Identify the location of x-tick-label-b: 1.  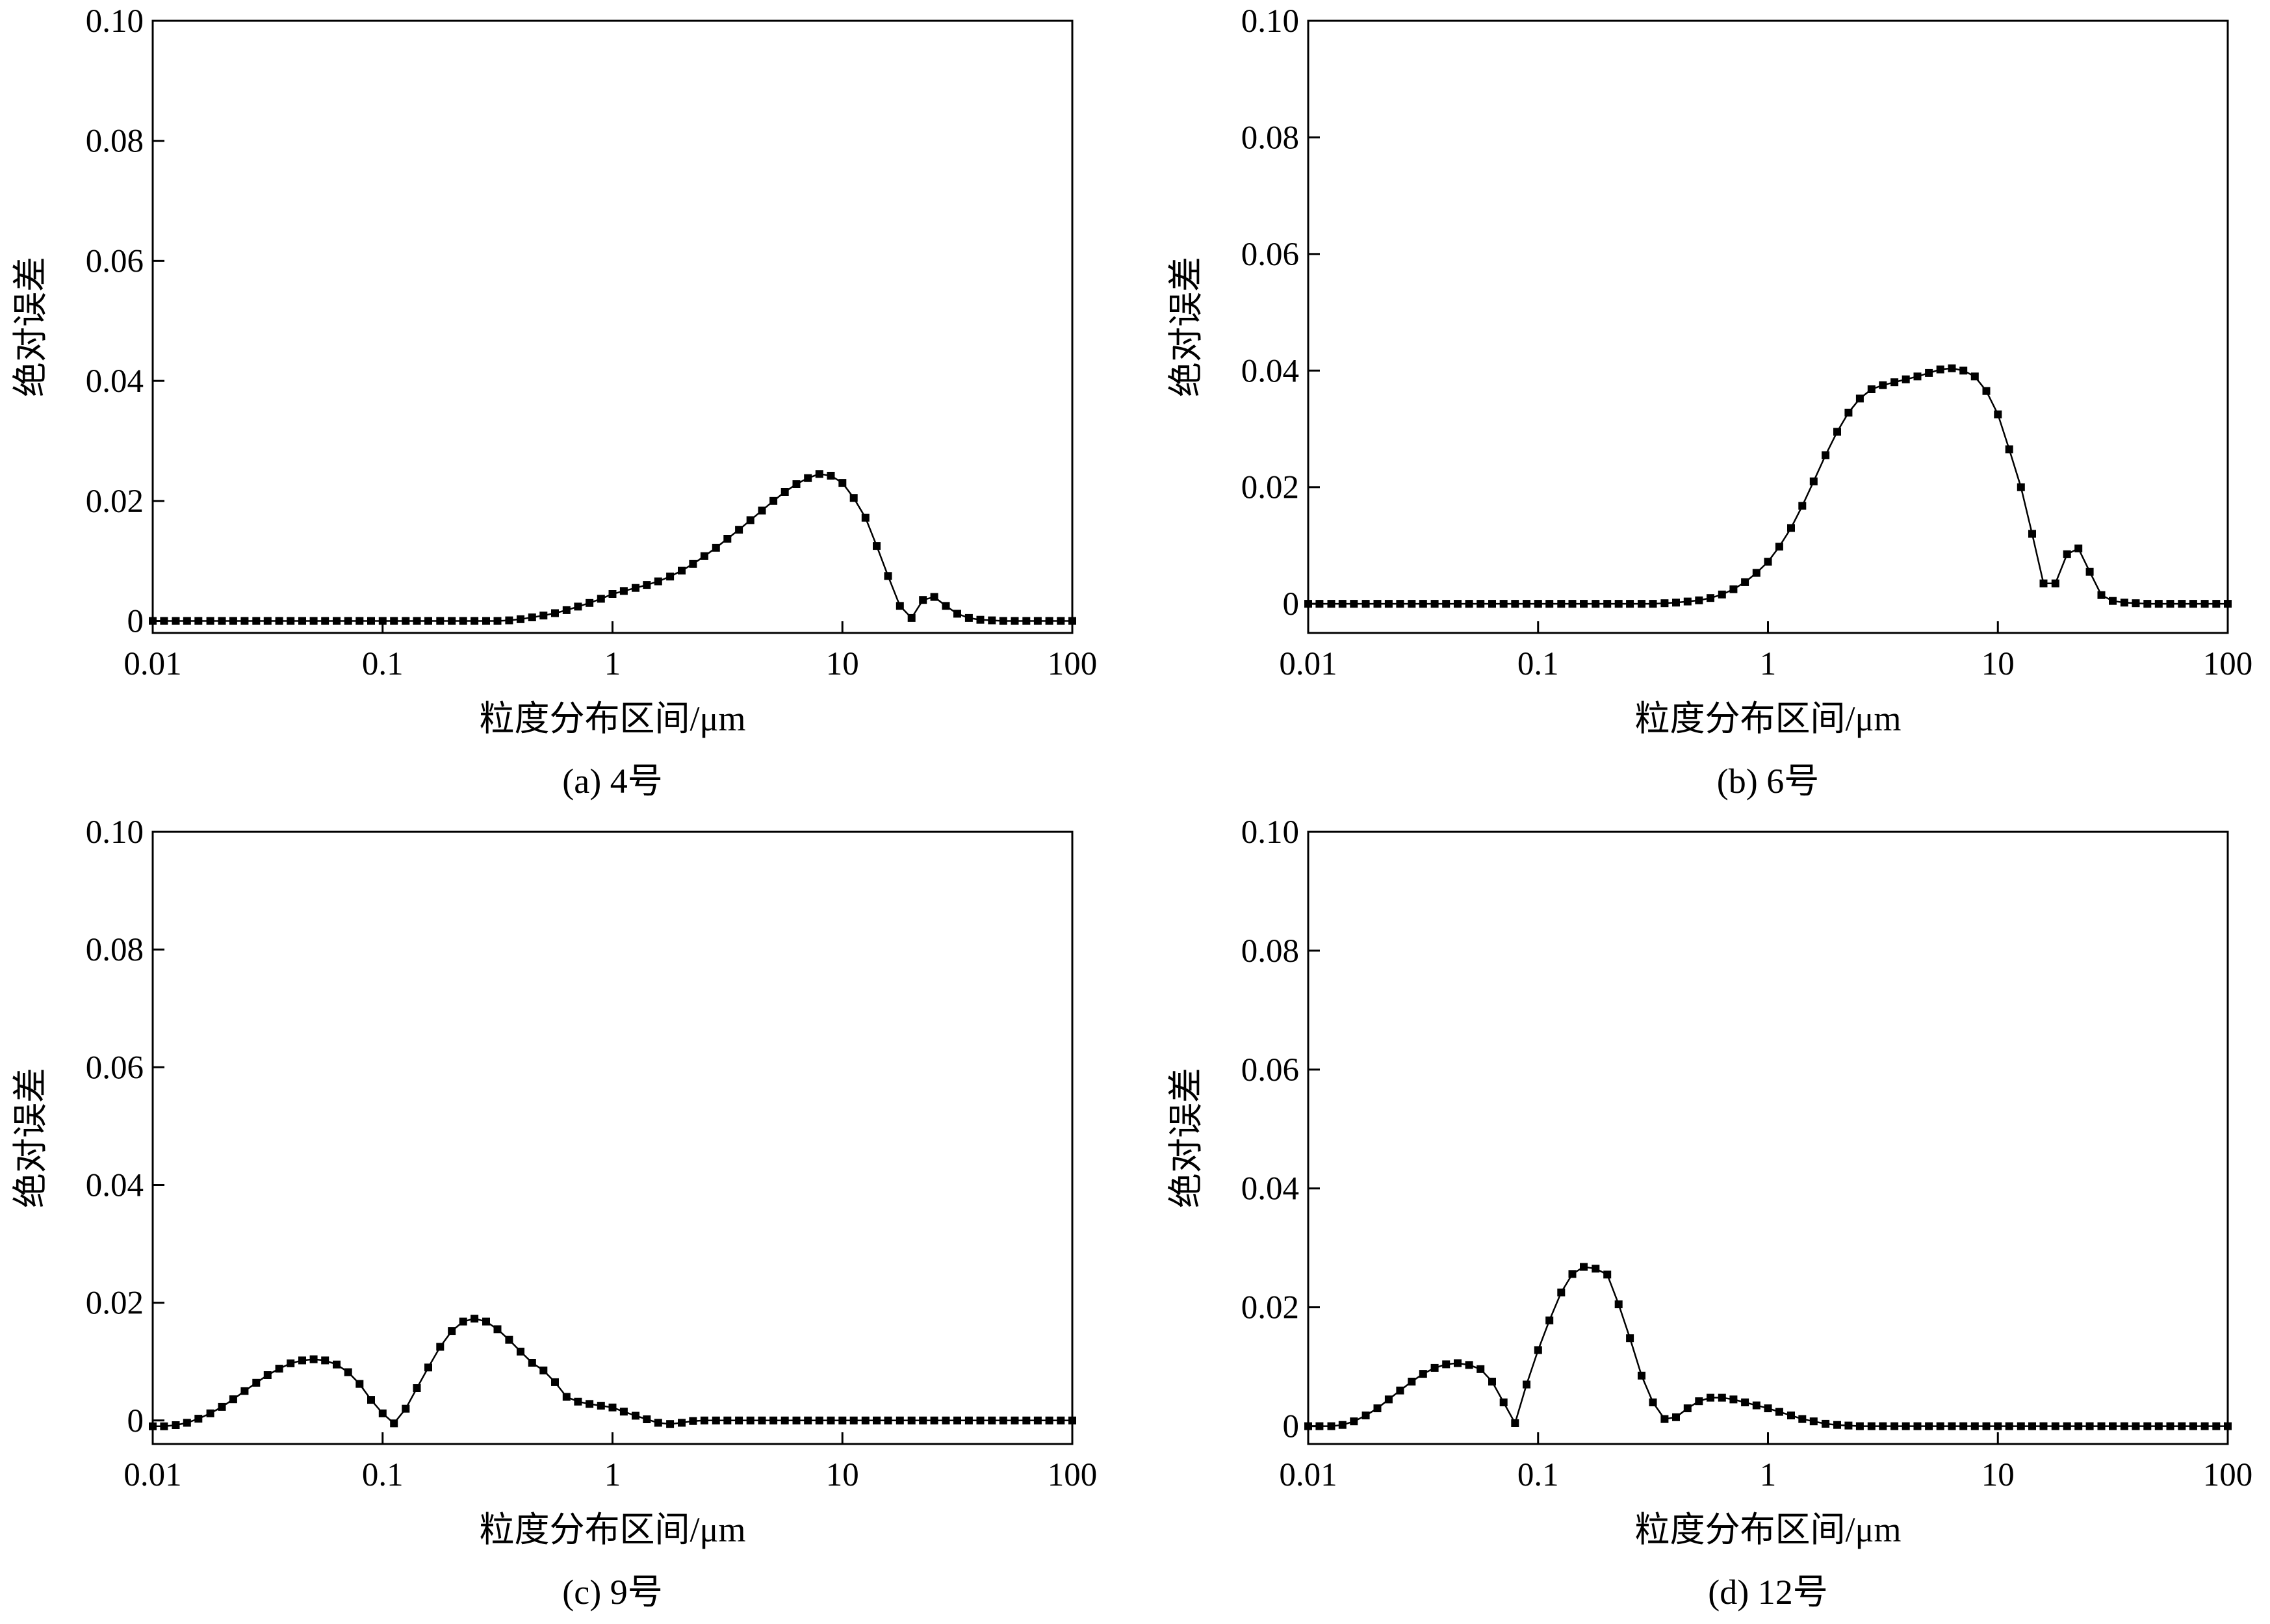
(1768, 664).